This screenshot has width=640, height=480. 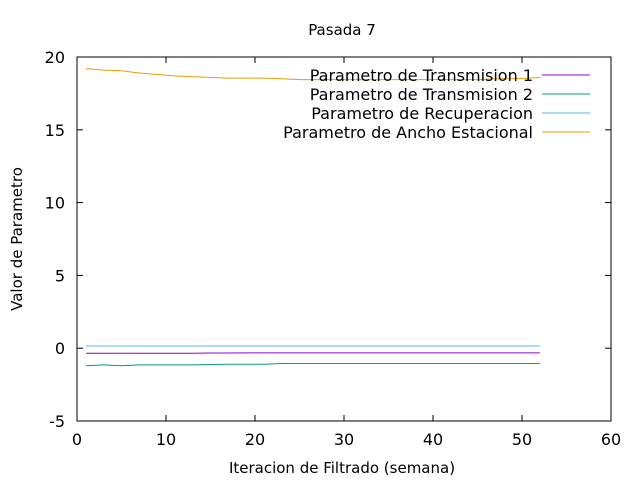 What do you see at coordinates (17, 239) in the screenshot?
I see `y-axis-label: Valor de Parametro` at bounding box center [17, 239].